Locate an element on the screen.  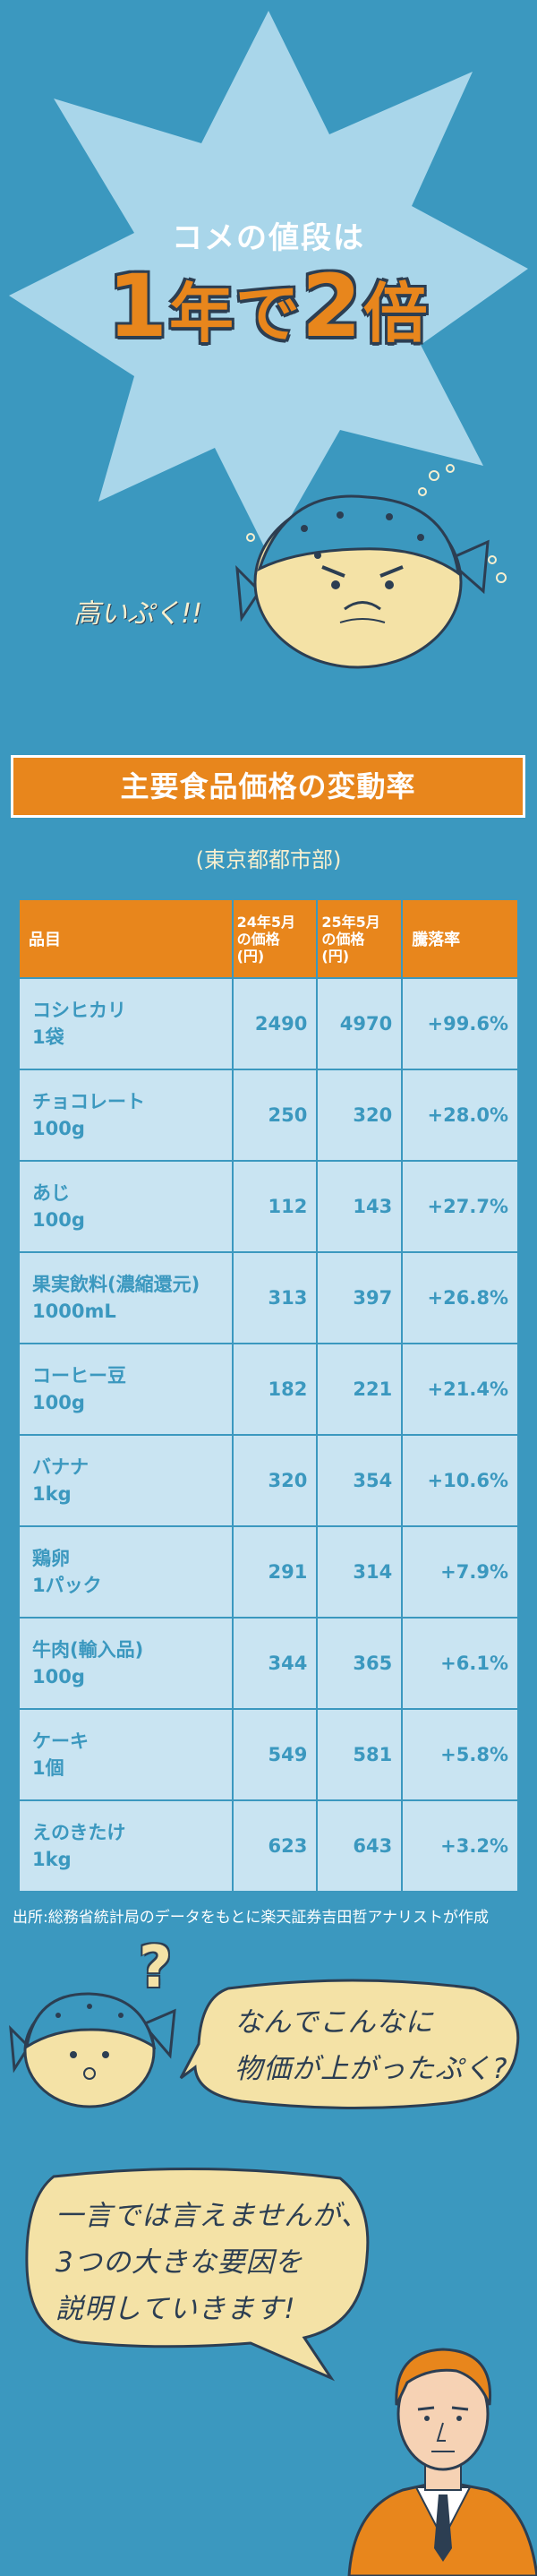
price-2025-cell: 365 is located at coordinates (360, 1663).